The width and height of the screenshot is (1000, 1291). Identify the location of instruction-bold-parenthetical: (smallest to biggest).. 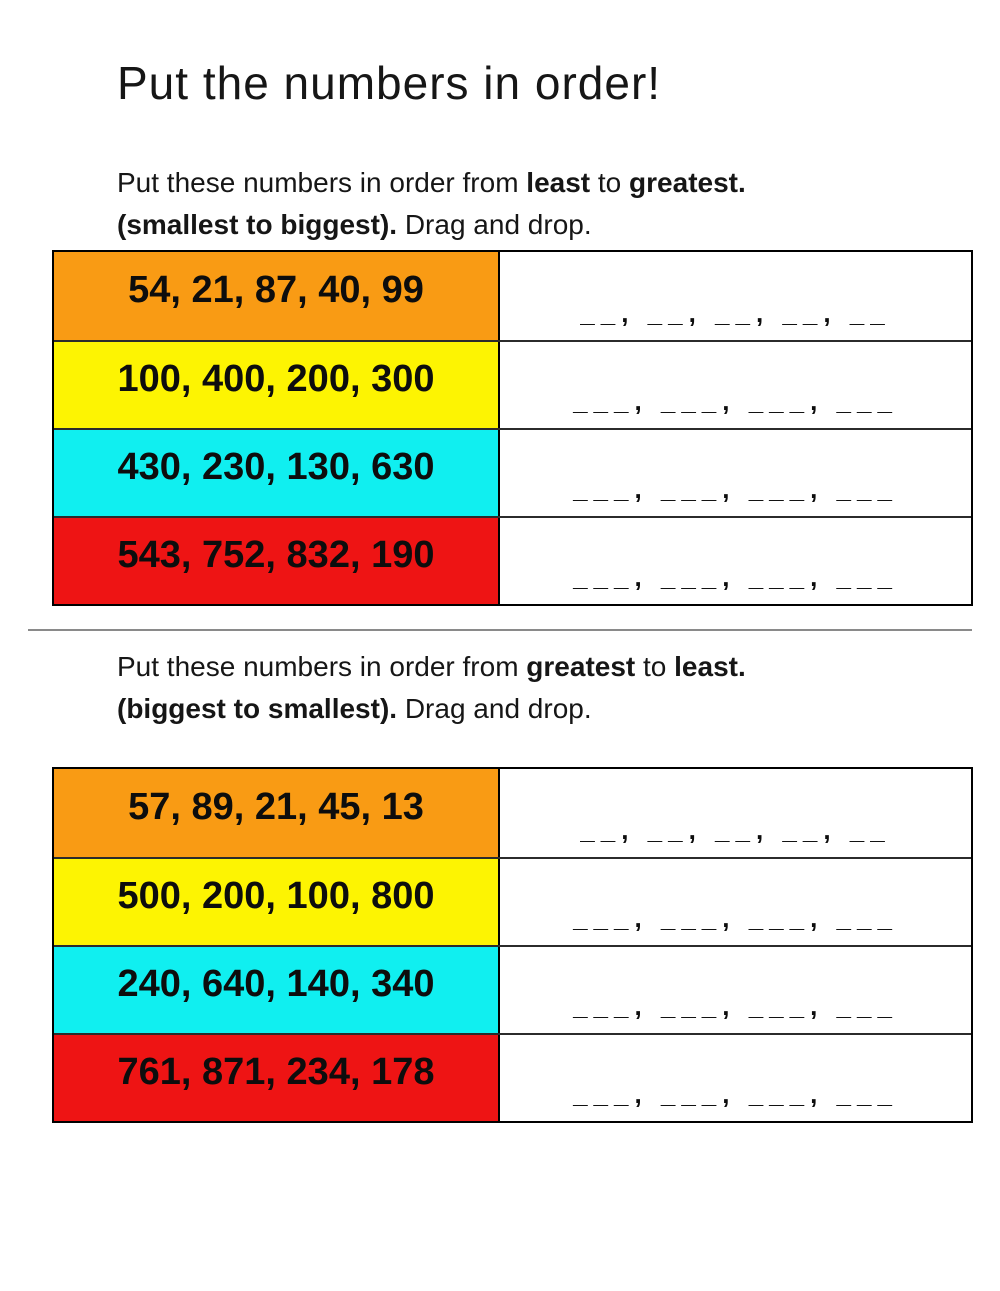
(257, 224).